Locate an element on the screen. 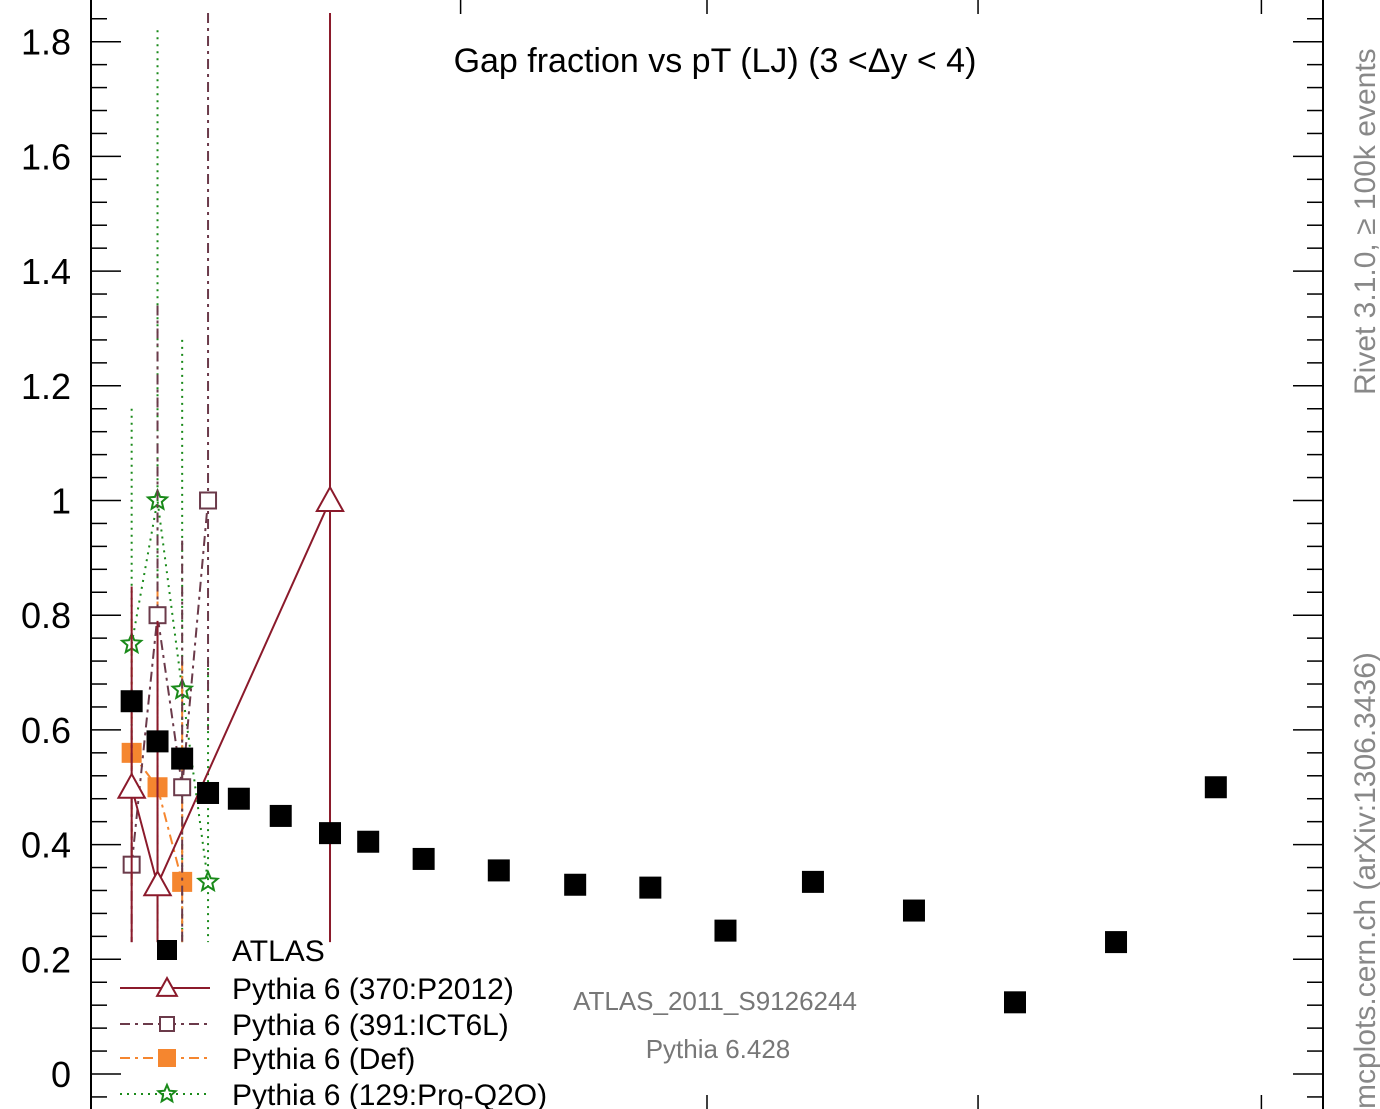 This screenshot has height=1109, width=1380. y-tick-label: 1.8 is located at coordinates (46, 42).